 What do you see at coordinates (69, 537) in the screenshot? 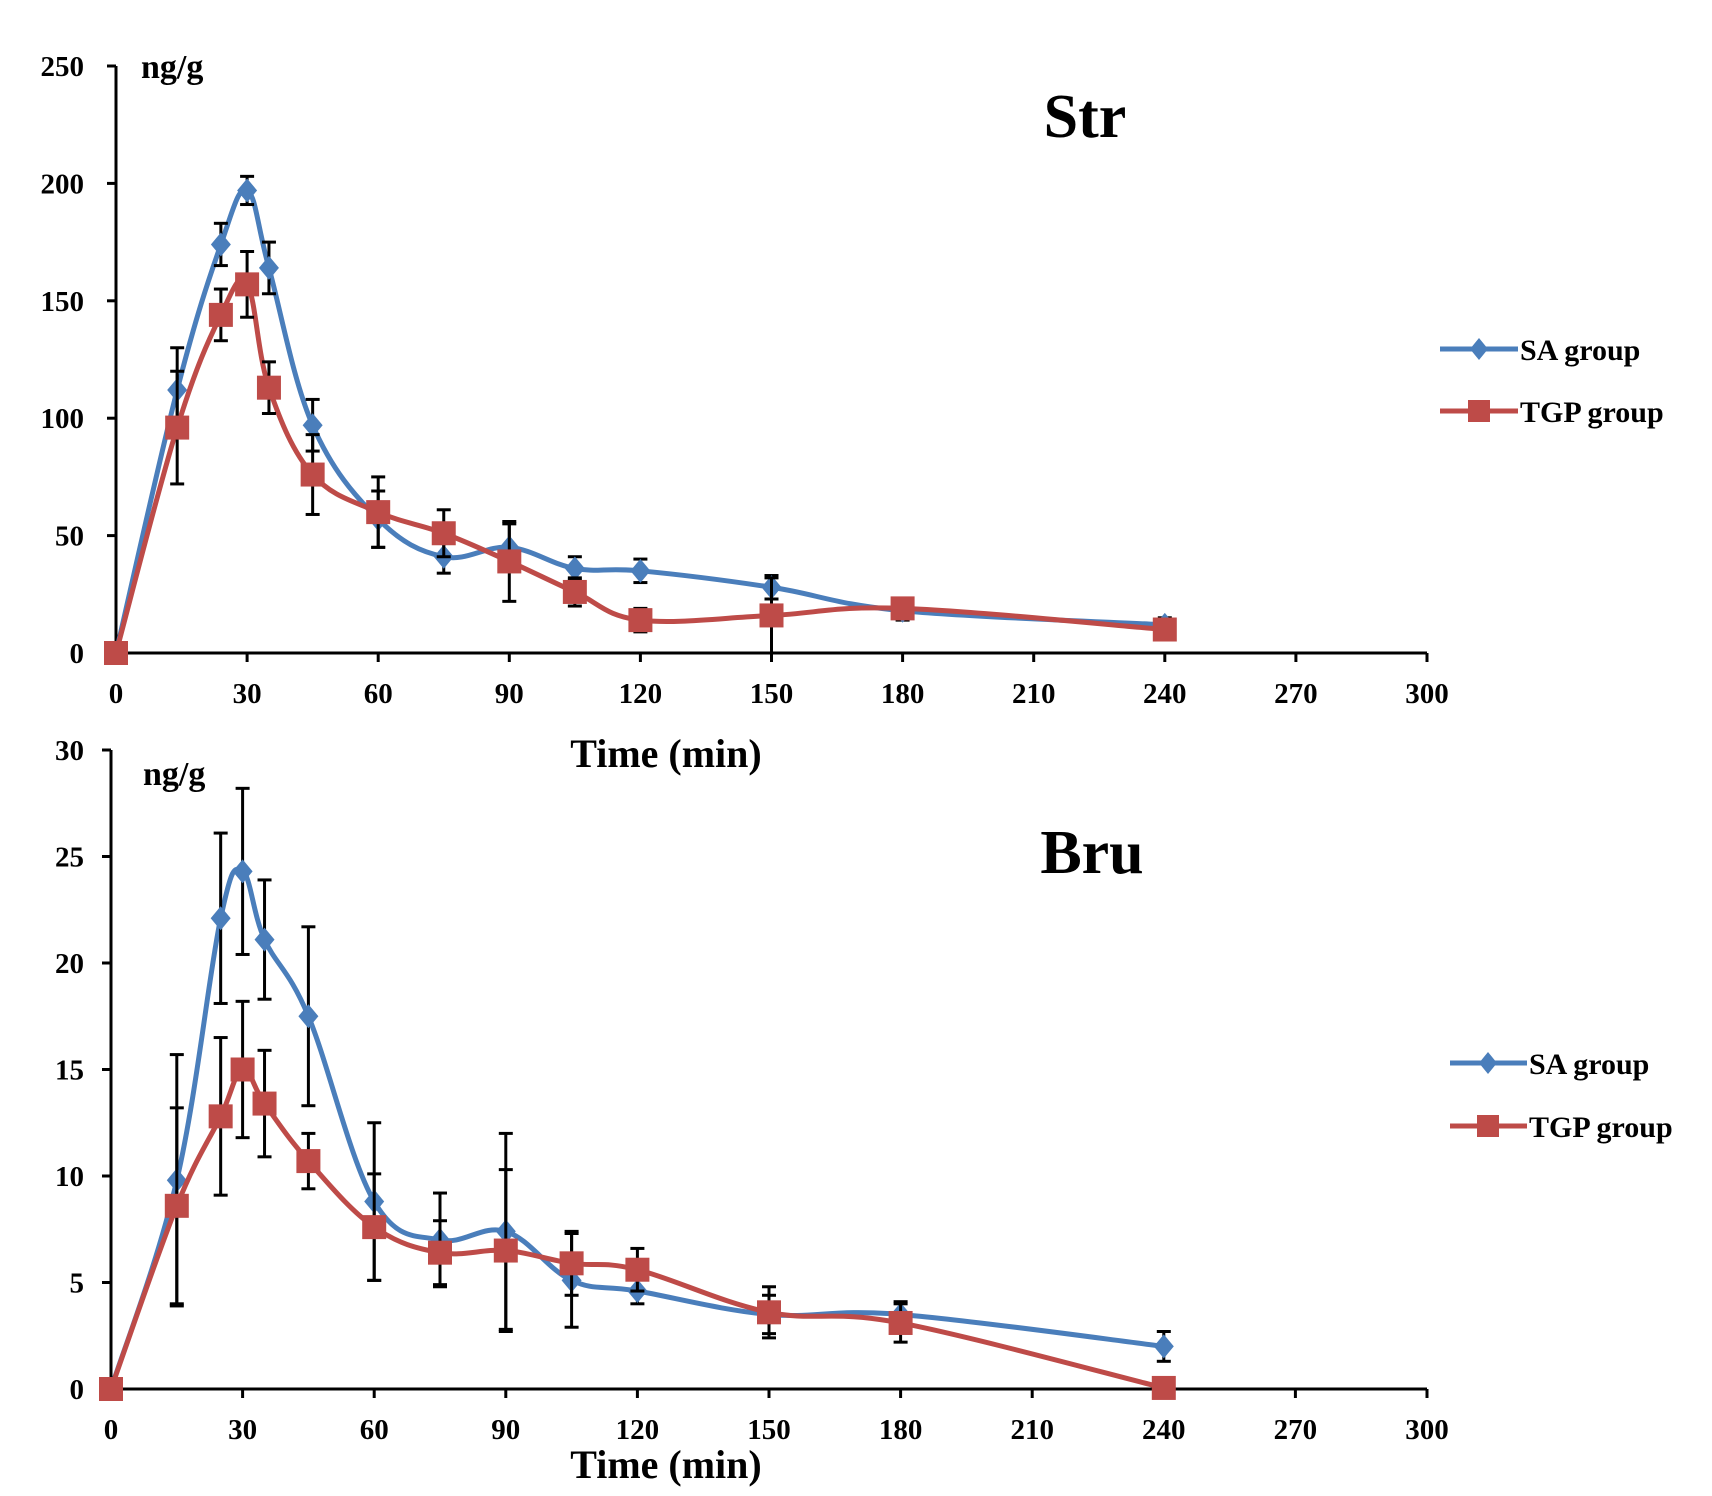
I see `y-tick-label: 50` at bounding box center [69, 537].